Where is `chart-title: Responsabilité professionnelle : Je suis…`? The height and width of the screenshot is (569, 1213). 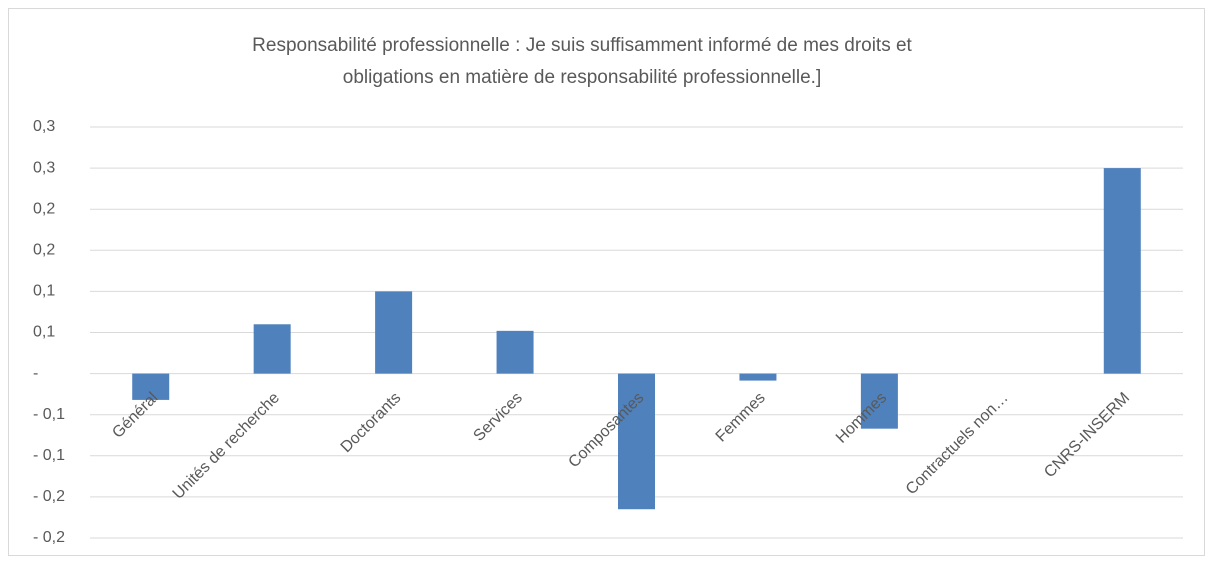 chart-title: Responsabilité professionnelle : Je suis… is located at coordinates (582, 45).